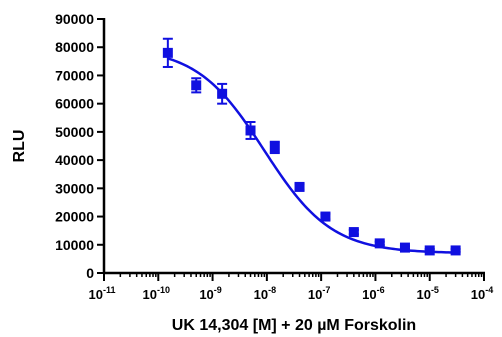 The image size is (502, 337). What do you see at coordinates (210, 293) in the screenshot?
I see `x-tick-label: 10⁻⁹` at bounding box center [210, 293].